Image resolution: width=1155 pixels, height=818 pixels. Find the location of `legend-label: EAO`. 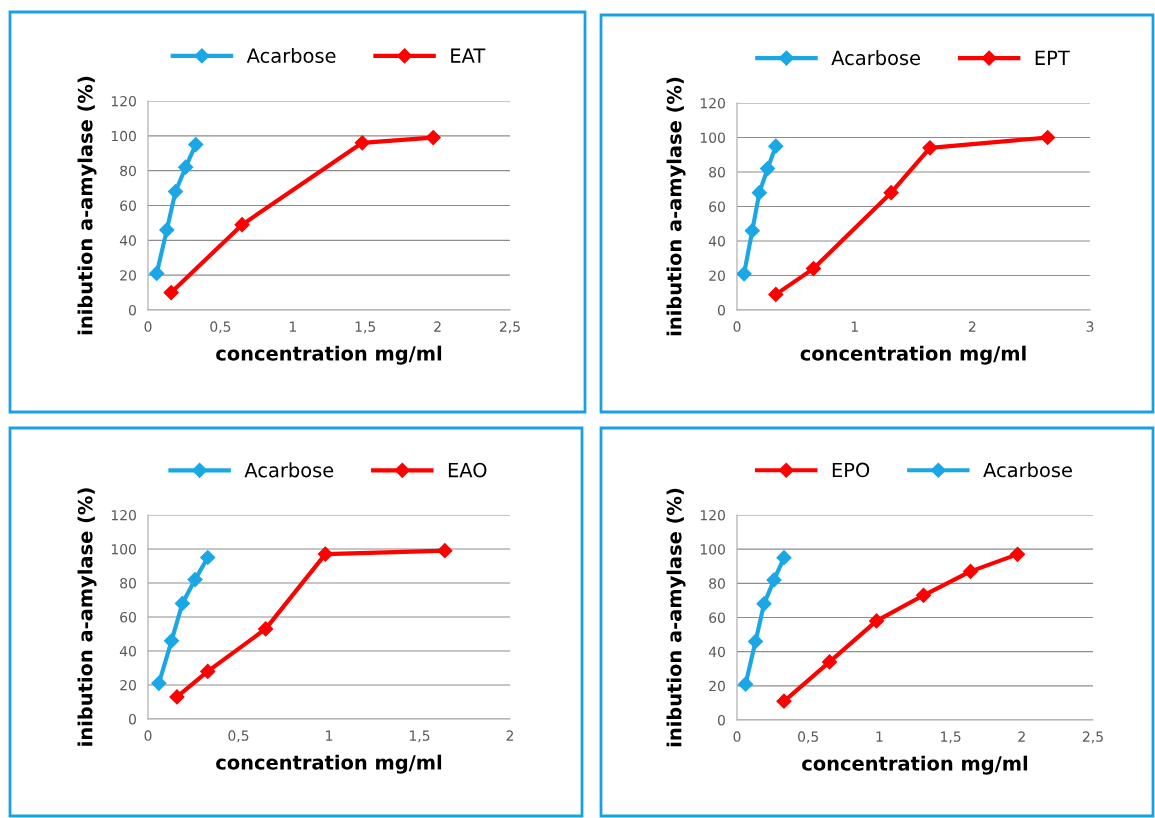

legend-label: EAO is located at coordinates (467, 470).